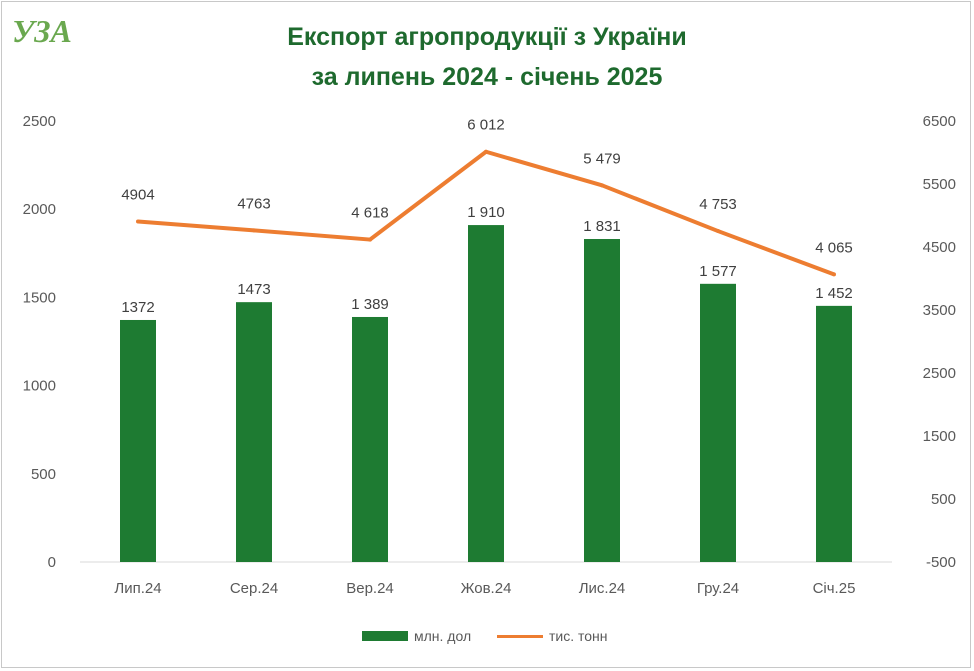 Image resolution: width=974 pixels, height=671 pixels. I want to click on line-data-label: 5 479, so click(602, 158).